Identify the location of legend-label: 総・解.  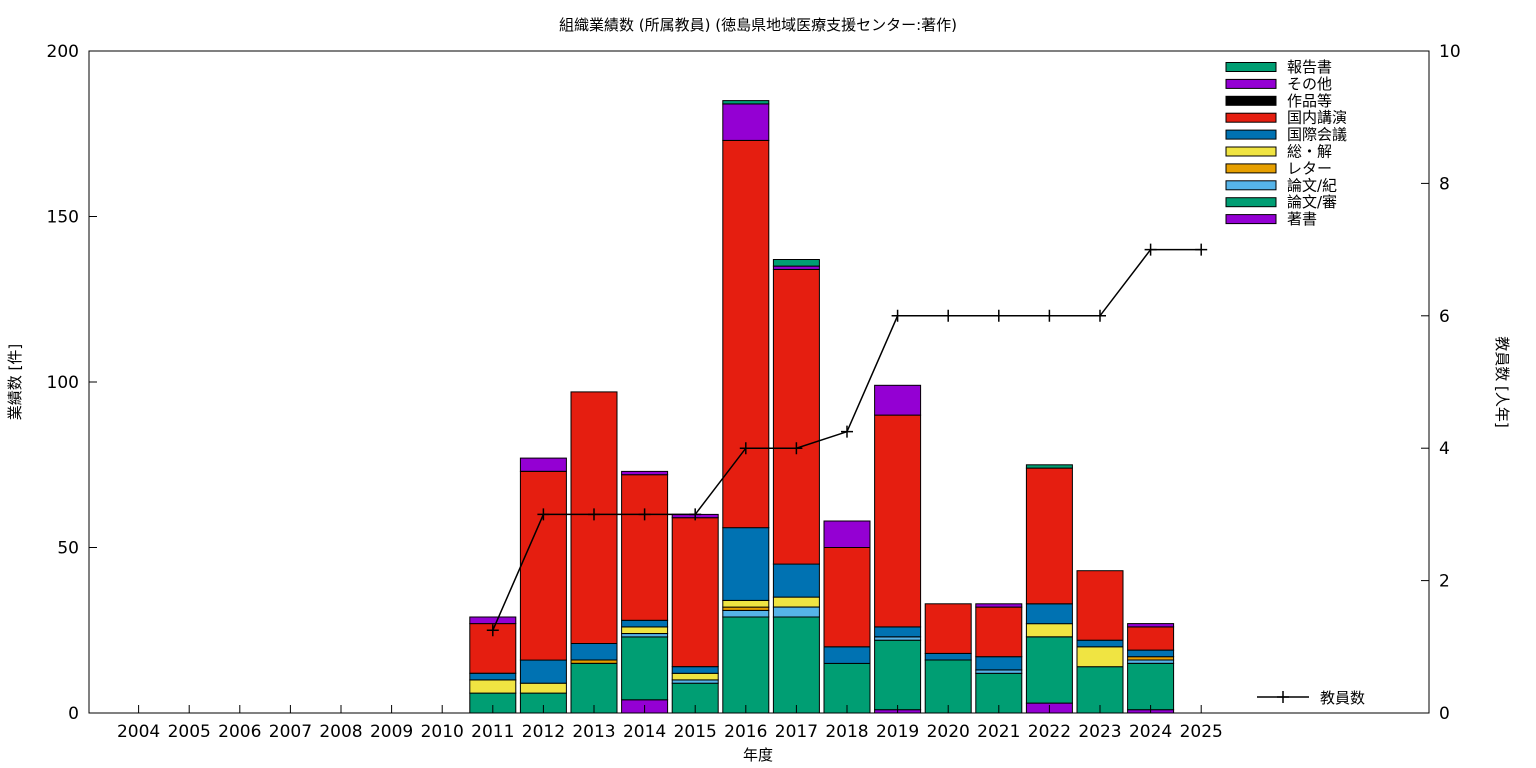
(1309, 152).